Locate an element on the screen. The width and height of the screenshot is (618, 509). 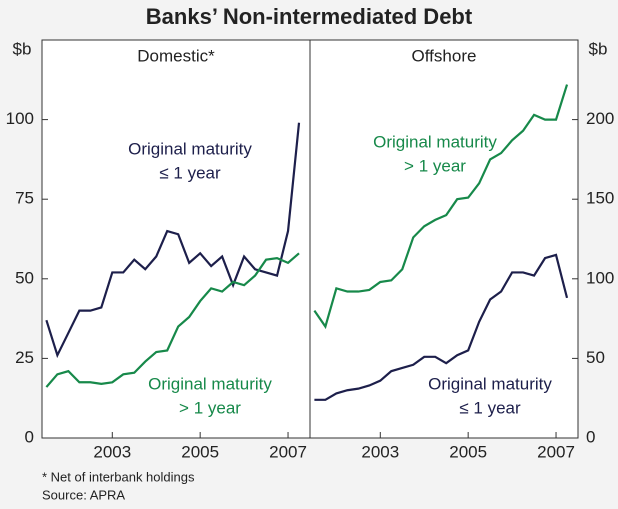
source: Source: APRA is located at coordinates (83, 494).